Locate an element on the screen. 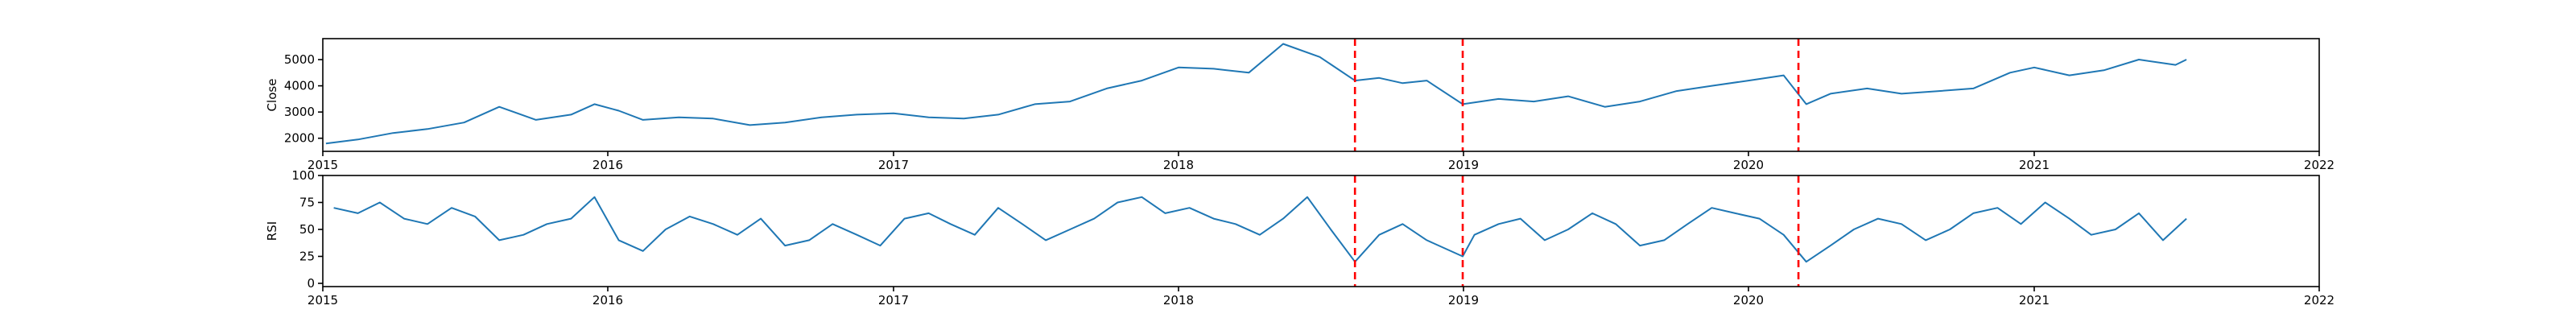  close-y-tick-label: 4000 is located at coordinates (299, 86).